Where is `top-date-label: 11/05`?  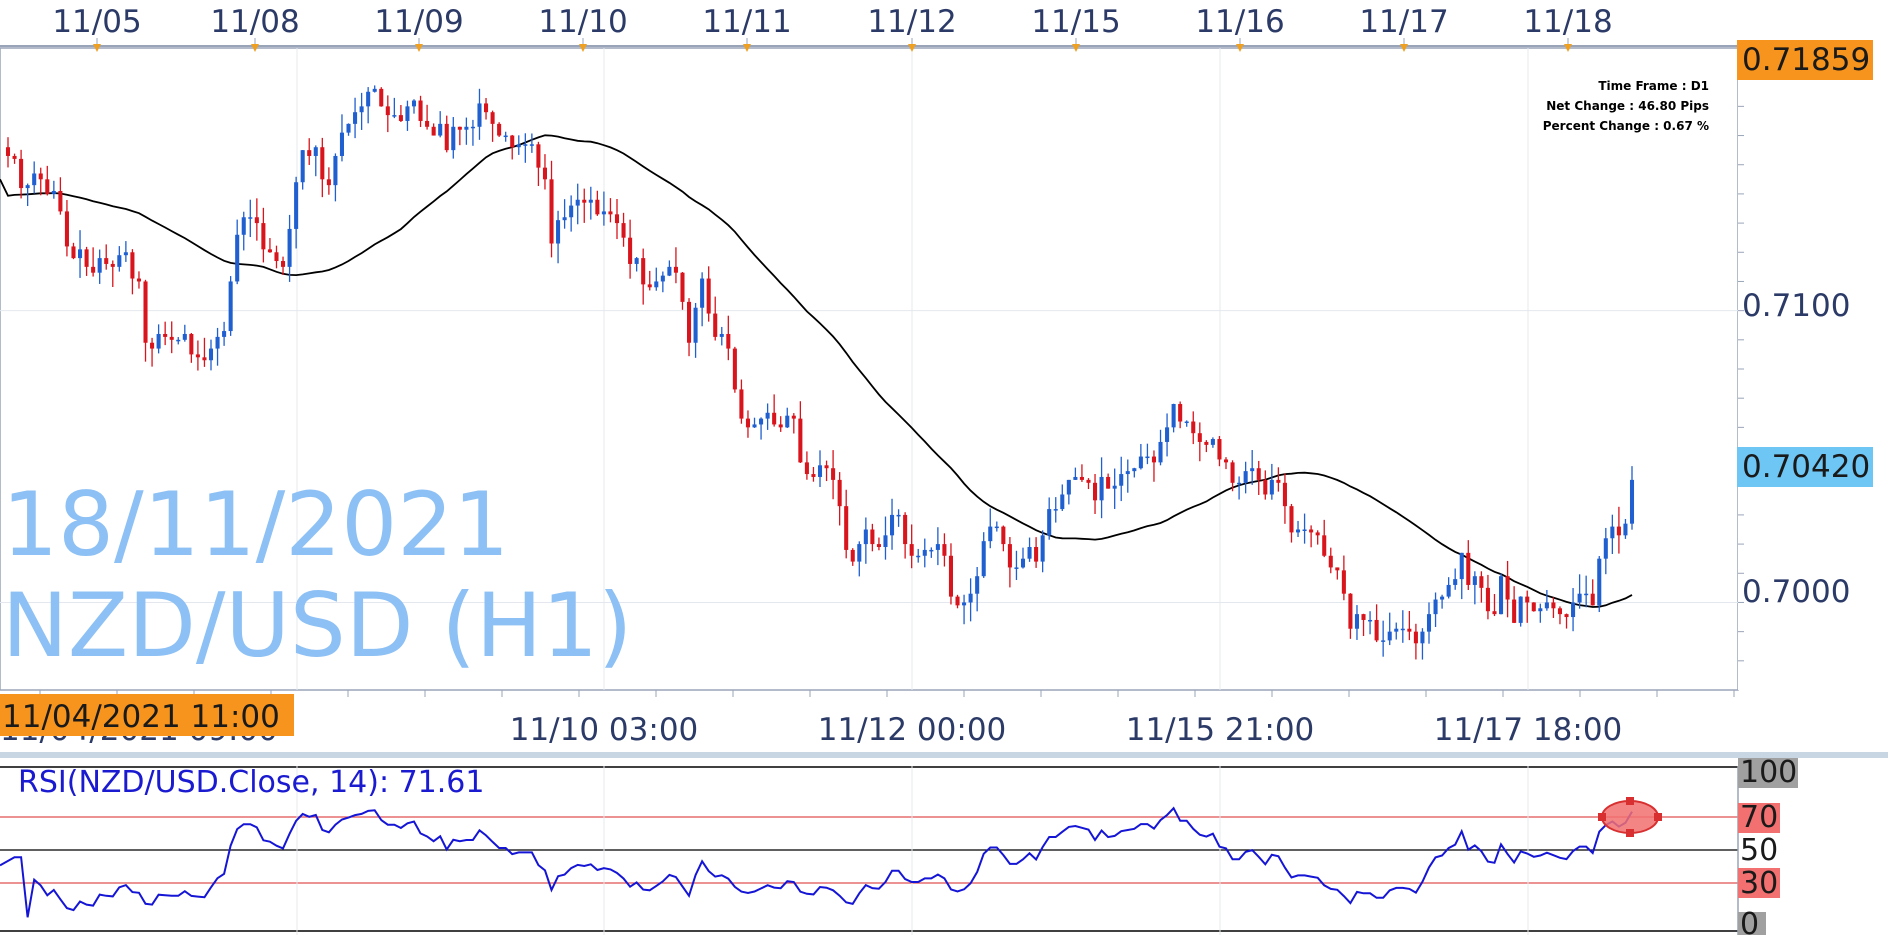
top-date-label: 11/05 is located at coordinates (96, 22).